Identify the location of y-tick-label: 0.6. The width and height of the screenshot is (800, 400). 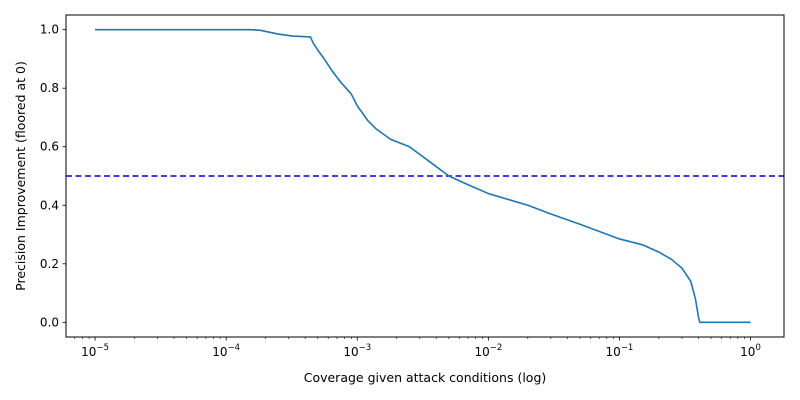
(49, 147).